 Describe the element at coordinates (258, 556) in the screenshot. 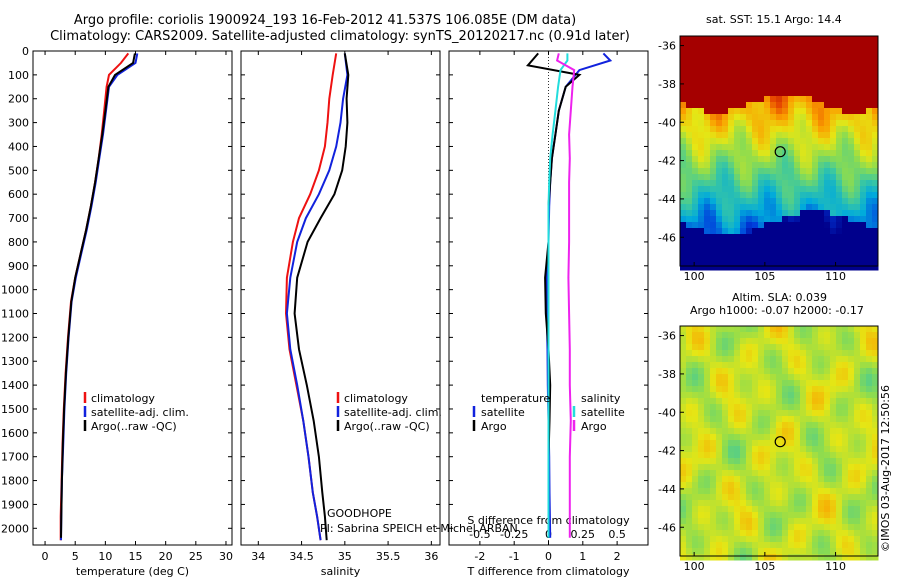

I see `x-tick-label-salinity: 34` at that location.